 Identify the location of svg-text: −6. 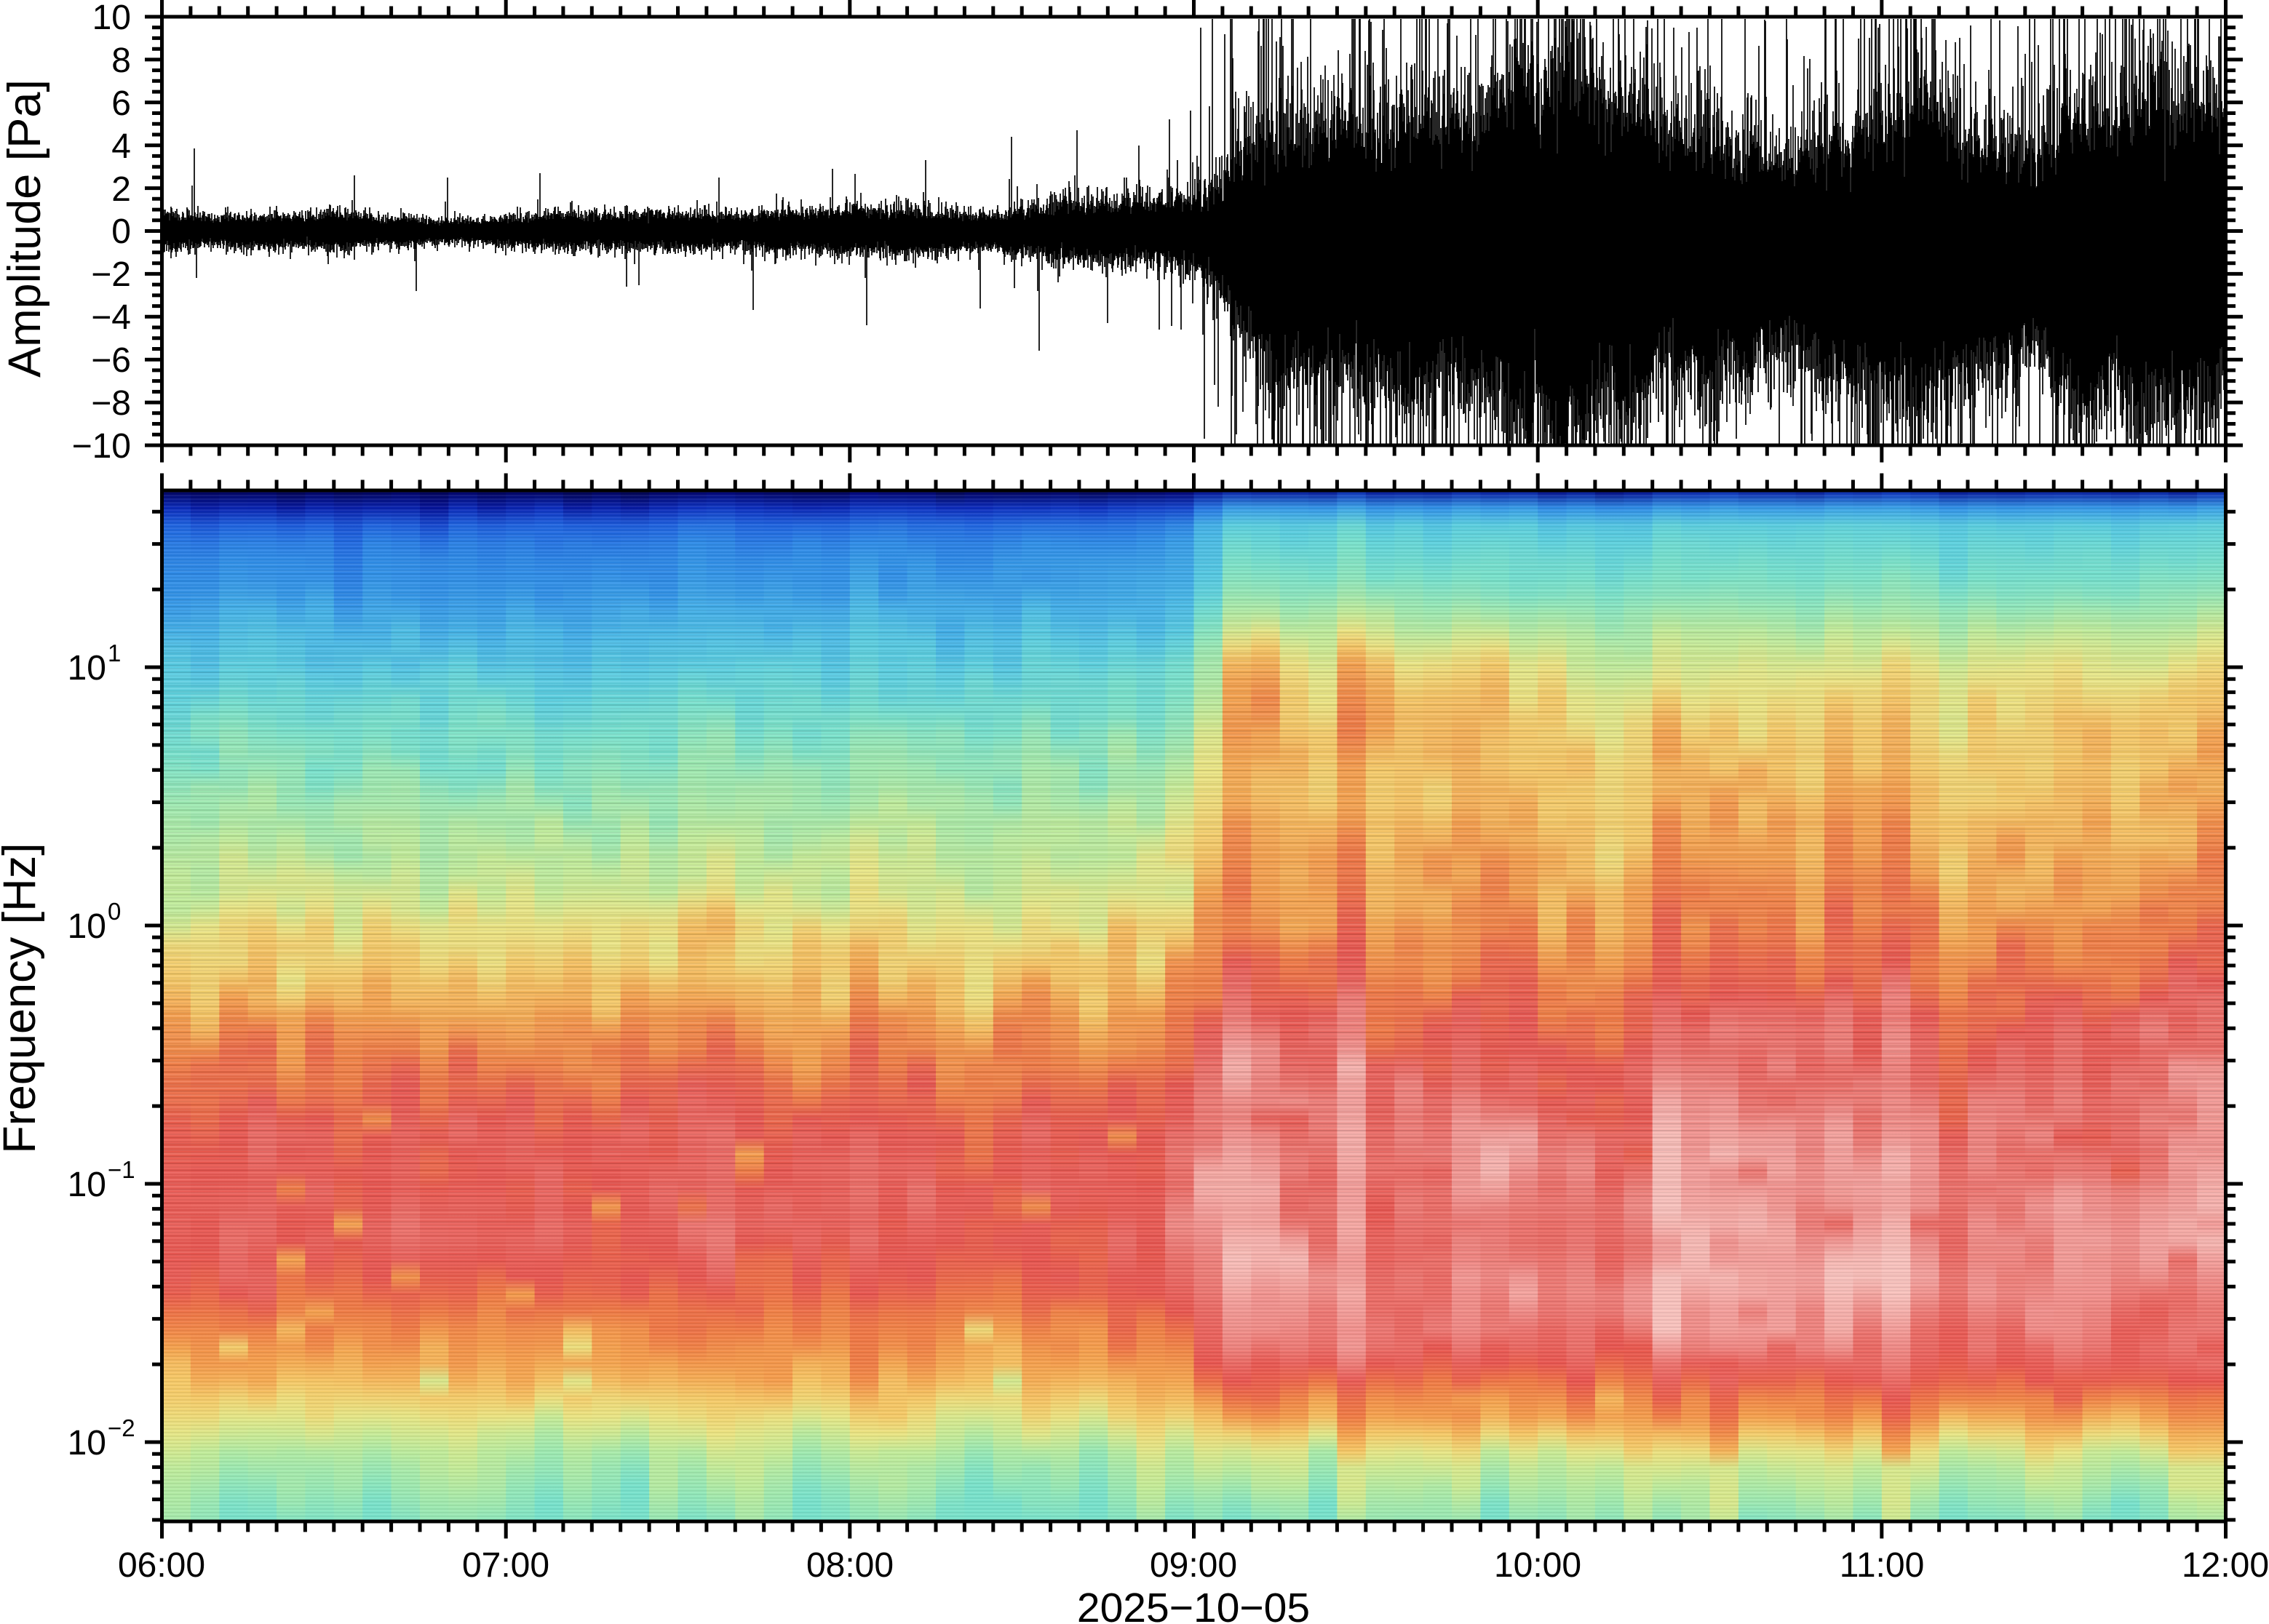
(111, 360).